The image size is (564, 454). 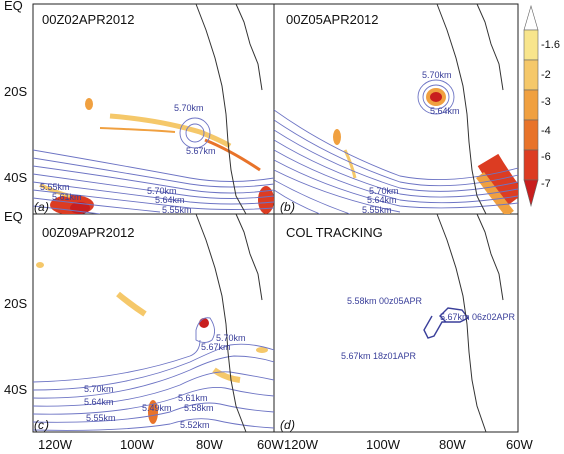 I want to click on colorbar: -1.6 -2 -3 -4 -6 -7, so click(x=541, y=106).